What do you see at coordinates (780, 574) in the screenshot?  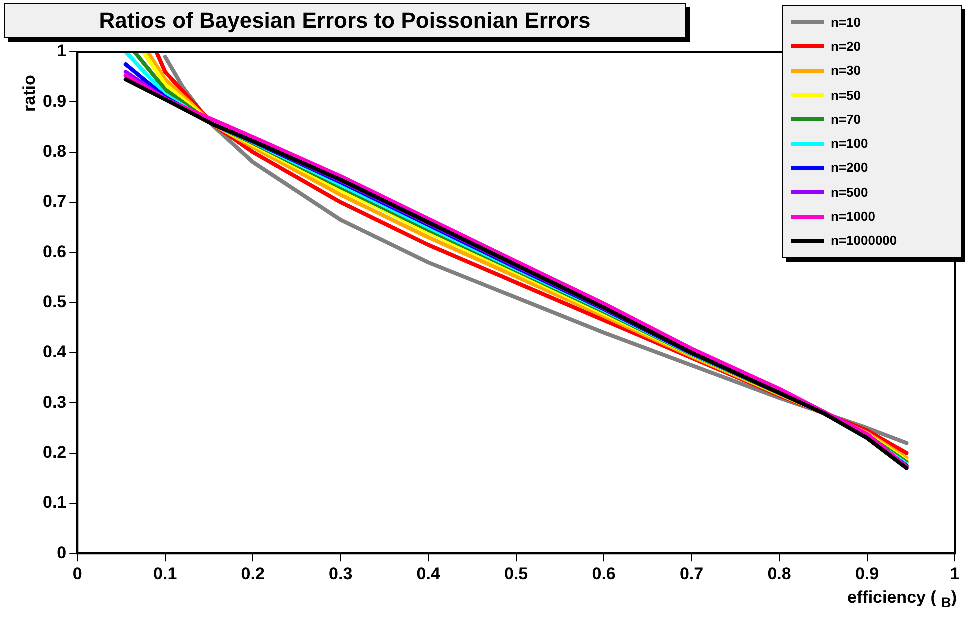 I see `x-tick-label: 0.8` at bounding box center [780, 574].